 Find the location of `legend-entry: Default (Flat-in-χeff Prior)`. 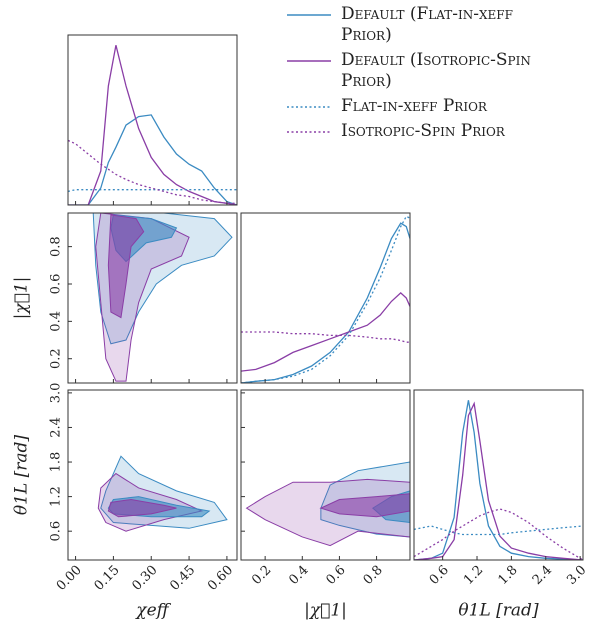

legend-entry: Default (Flat-in-χeff Prior) is located at coordinates (437, 25).